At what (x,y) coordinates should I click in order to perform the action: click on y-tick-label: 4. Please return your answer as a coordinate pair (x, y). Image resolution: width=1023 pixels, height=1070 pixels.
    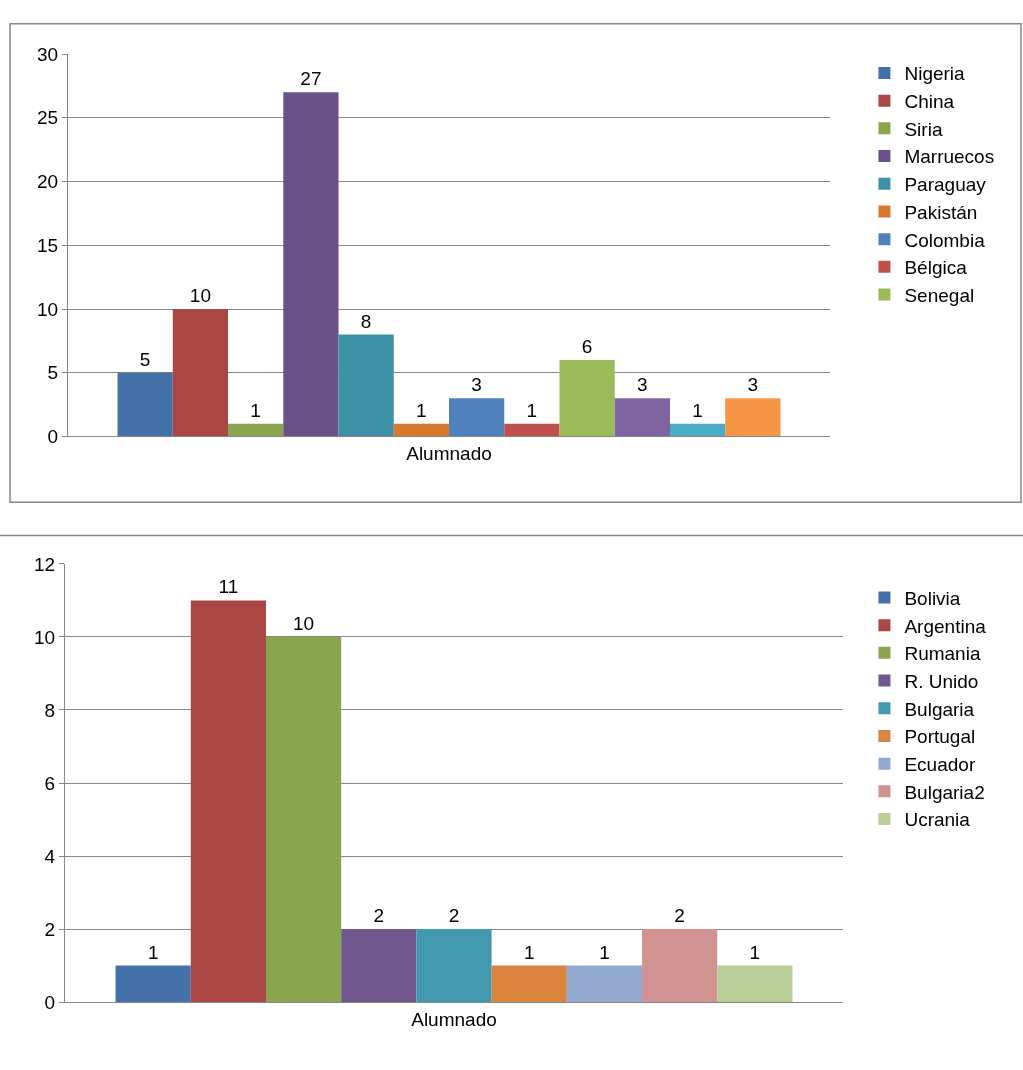
    Looking at the image, I should click on (50, 856).